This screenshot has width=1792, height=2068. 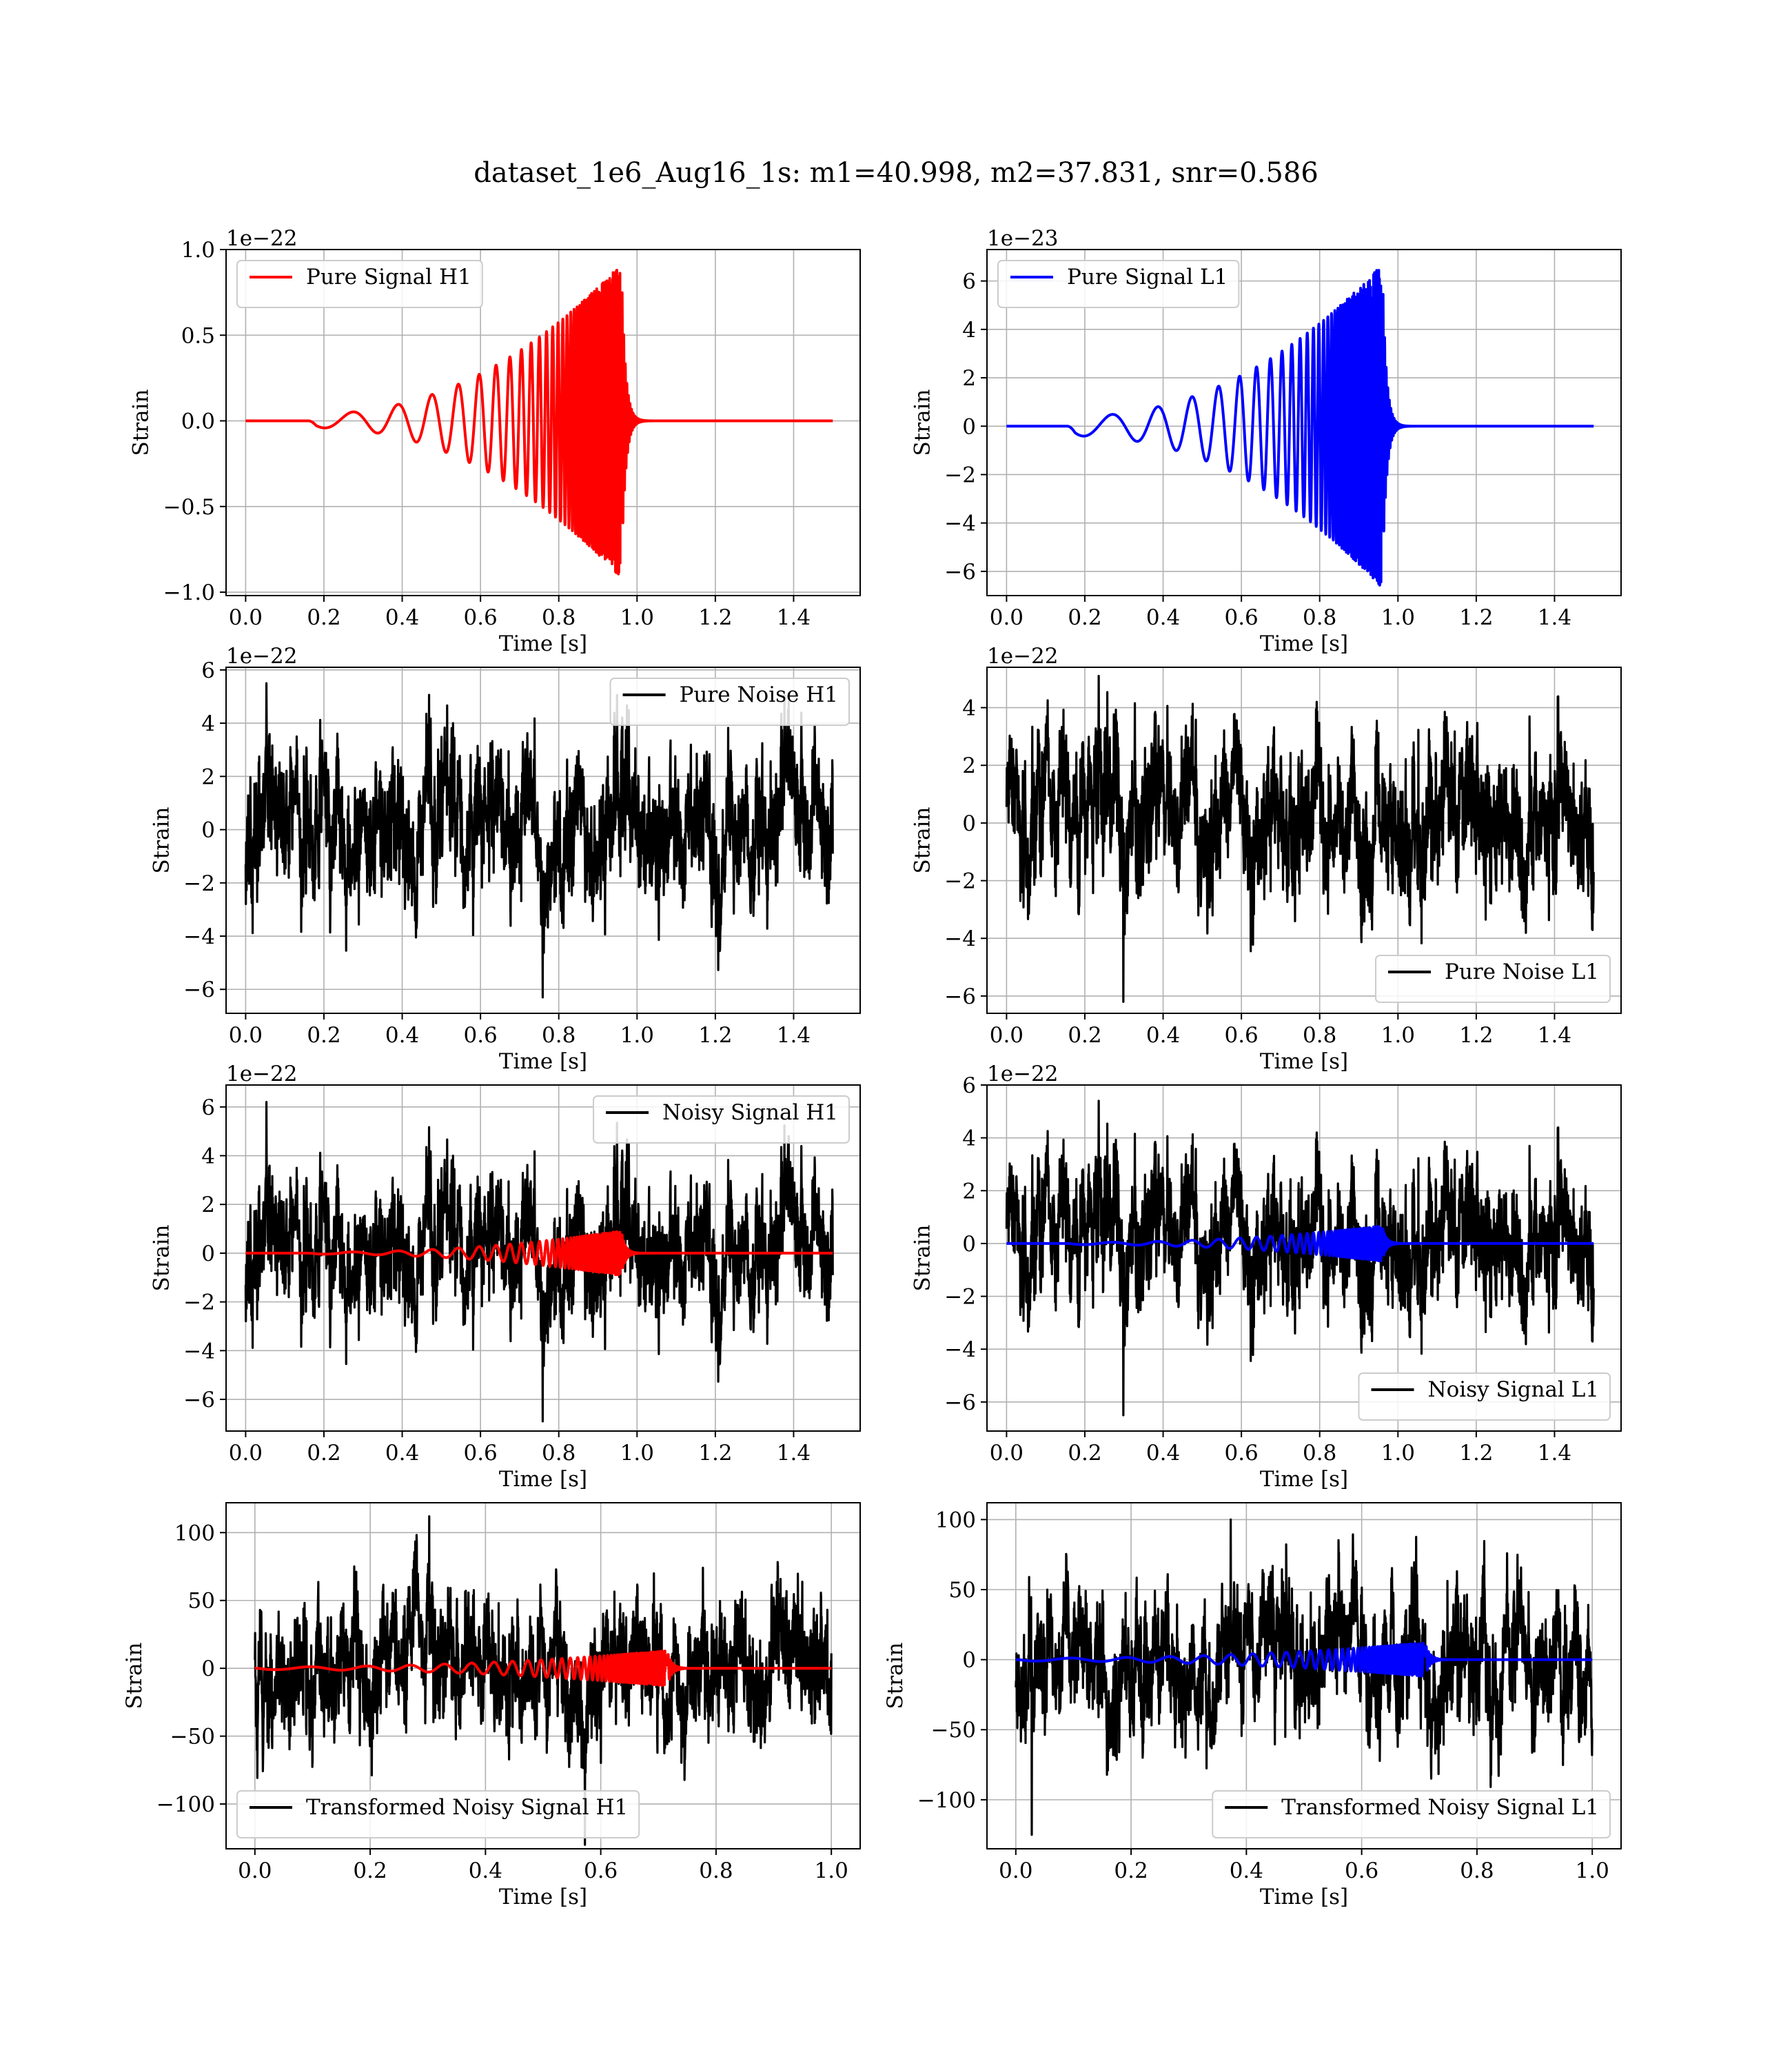 I want to click on legend: Pure Noise H1, so click(x=729, y=702).